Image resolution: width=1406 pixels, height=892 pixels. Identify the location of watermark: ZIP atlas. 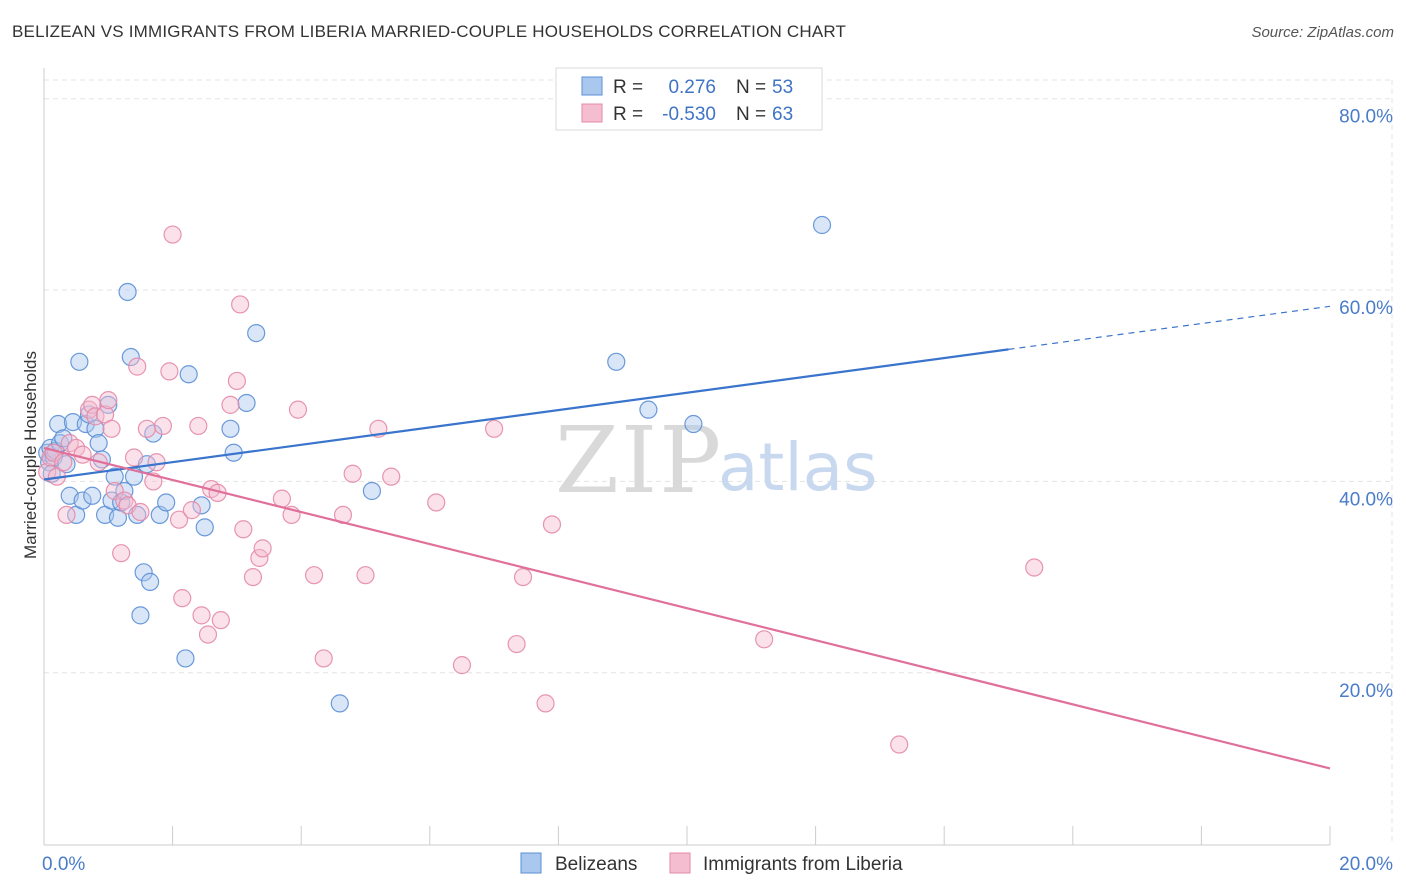
(716, 460).